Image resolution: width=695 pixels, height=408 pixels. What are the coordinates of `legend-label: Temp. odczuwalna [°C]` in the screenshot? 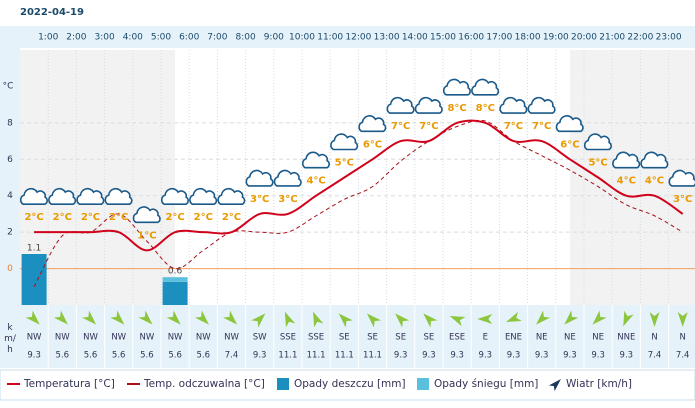 It's located at (204, 384).